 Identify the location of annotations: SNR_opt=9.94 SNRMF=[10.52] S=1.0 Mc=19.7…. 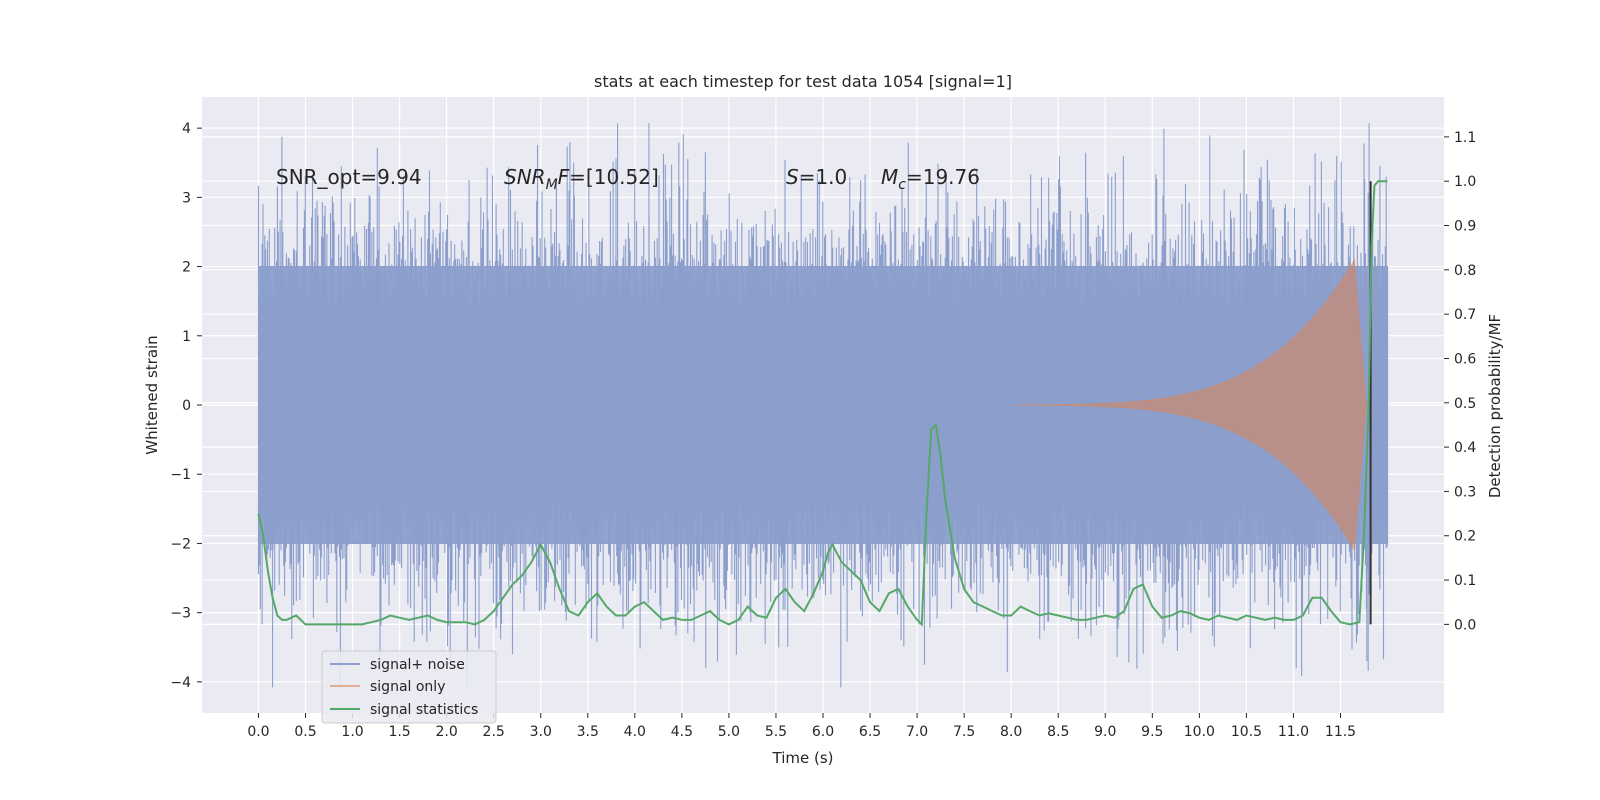
(628, 179).